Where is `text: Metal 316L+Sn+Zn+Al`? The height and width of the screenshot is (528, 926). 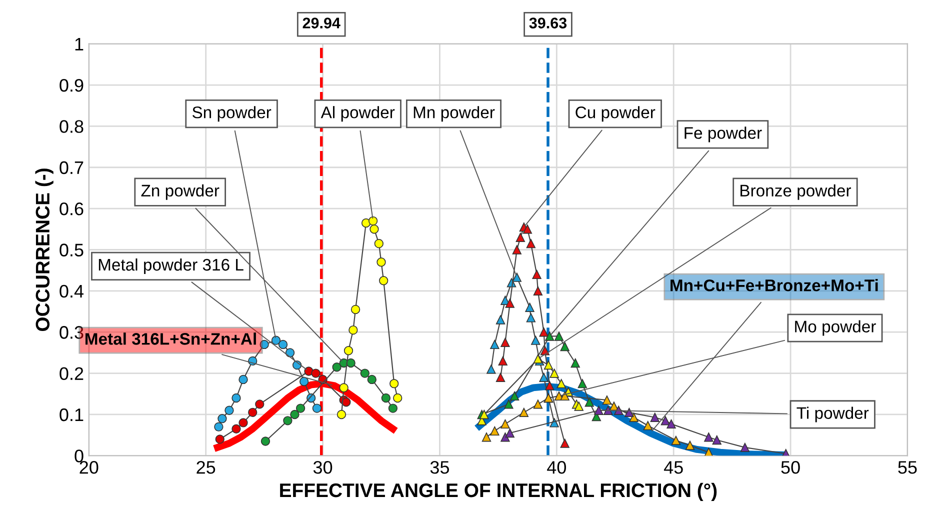
text: Metal 316L+Sn+Zn+Al is located at coordinates (171, 338).